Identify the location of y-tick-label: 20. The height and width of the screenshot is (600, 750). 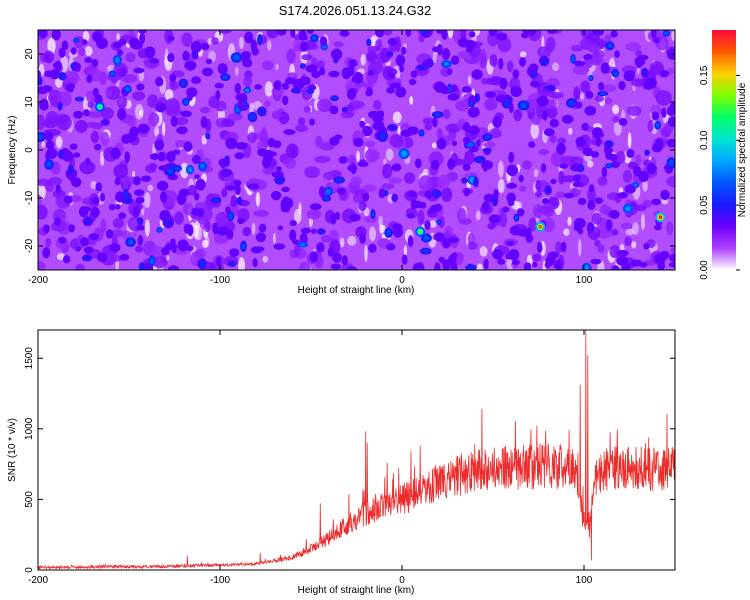
(29, 54).